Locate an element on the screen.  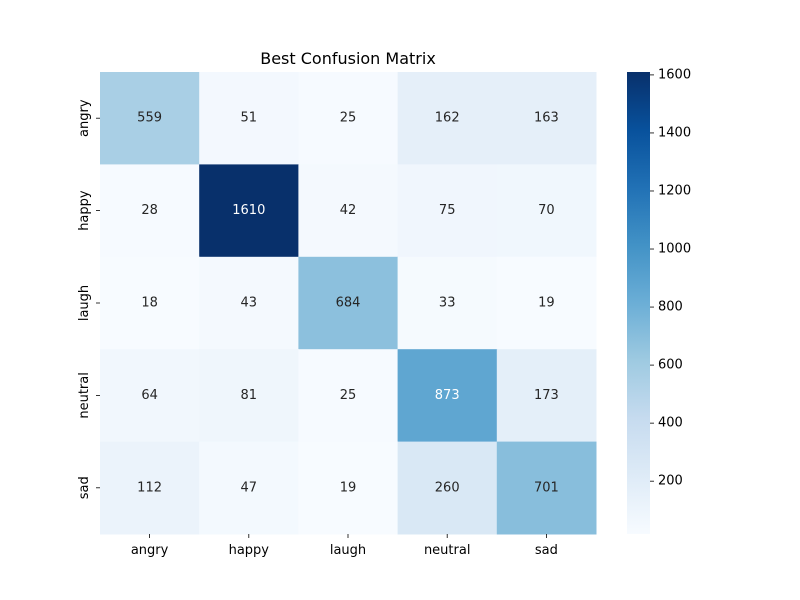
heatmap-cell-happy-happy is located at coordinates (249, 211).